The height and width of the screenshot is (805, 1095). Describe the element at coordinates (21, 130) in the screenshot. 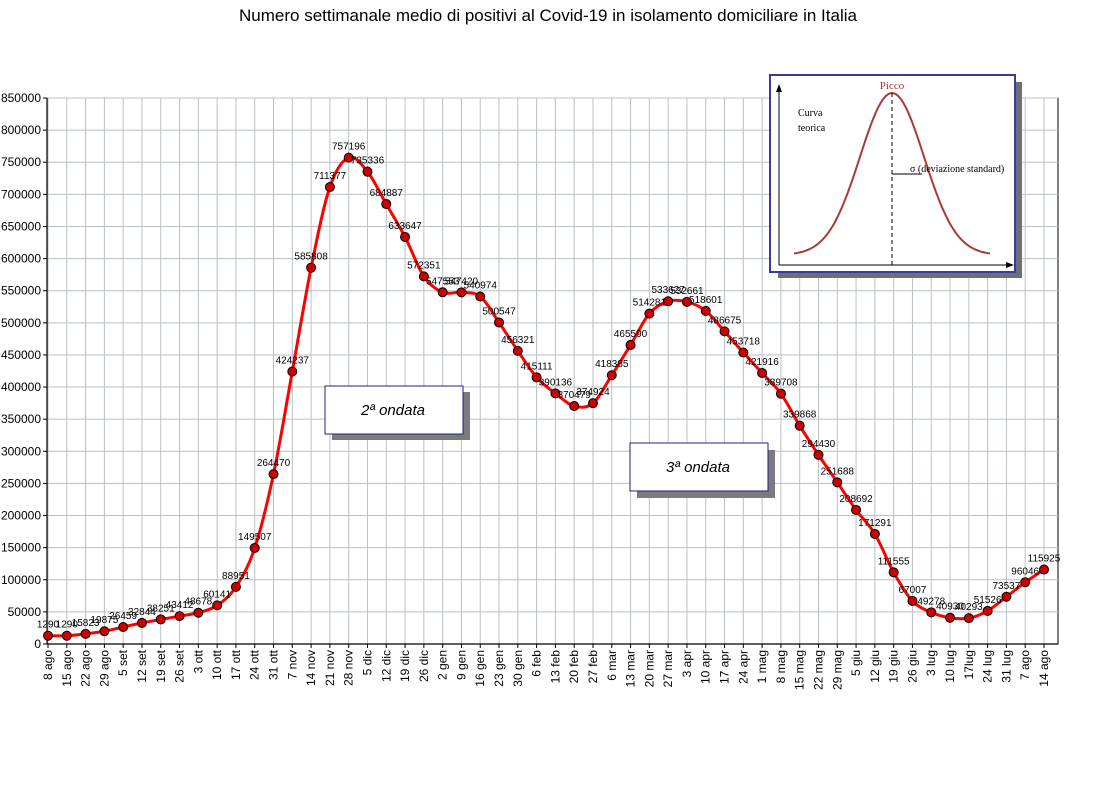

I see `y-tick-label: 800000` at that location.